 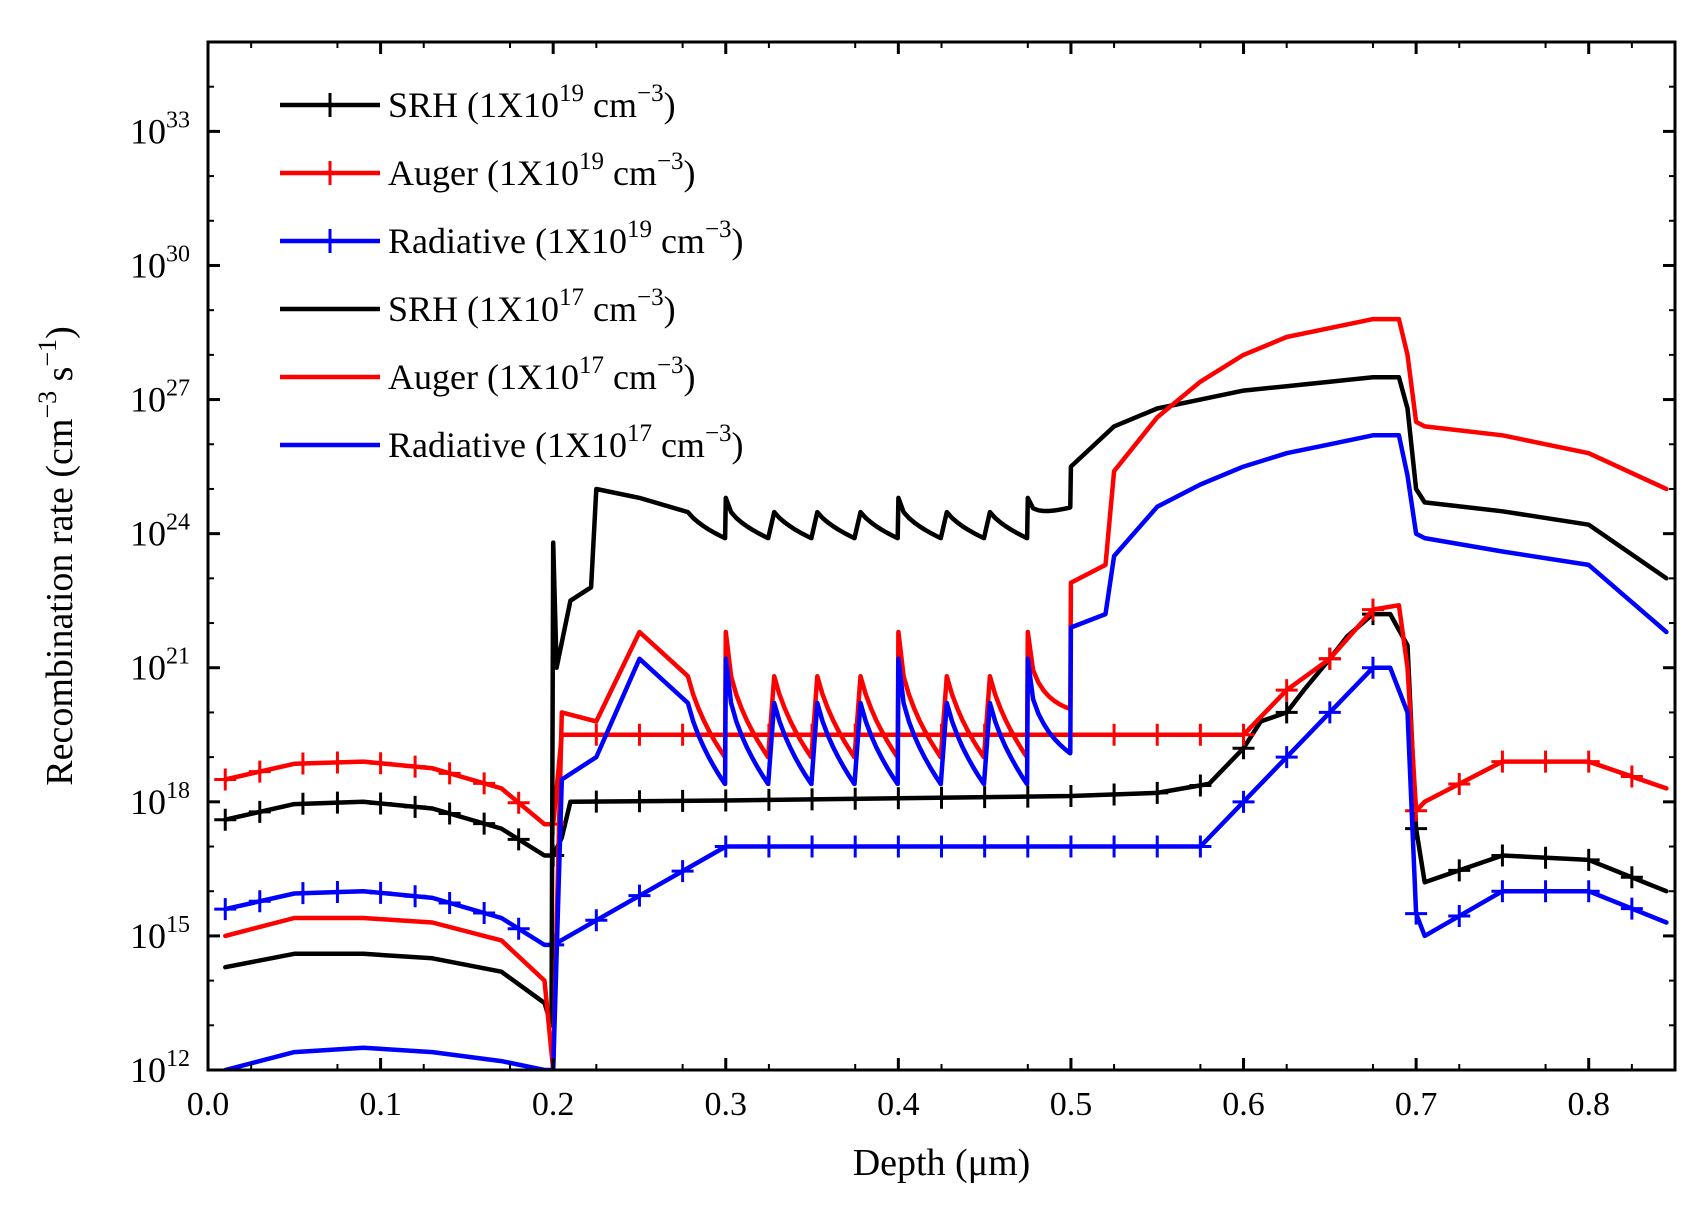 What do you see at coordinates (1588, 1104) in the screenshot?
I see `x-tick-label-8: 0.8` at bounding box center [1588, 1104].